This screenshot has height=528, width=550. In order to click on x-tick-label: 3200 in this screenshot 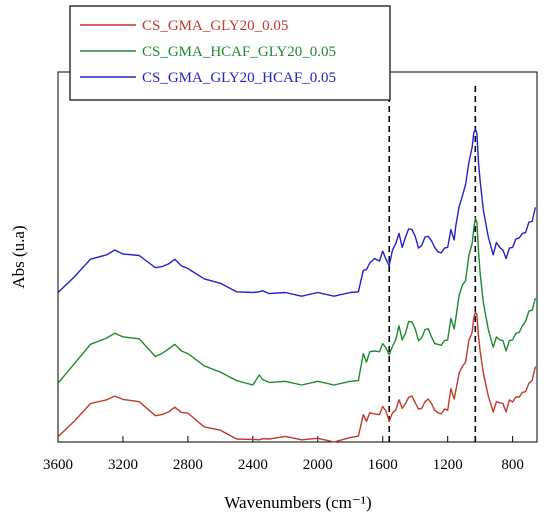, I will do `click(123, 465)`.